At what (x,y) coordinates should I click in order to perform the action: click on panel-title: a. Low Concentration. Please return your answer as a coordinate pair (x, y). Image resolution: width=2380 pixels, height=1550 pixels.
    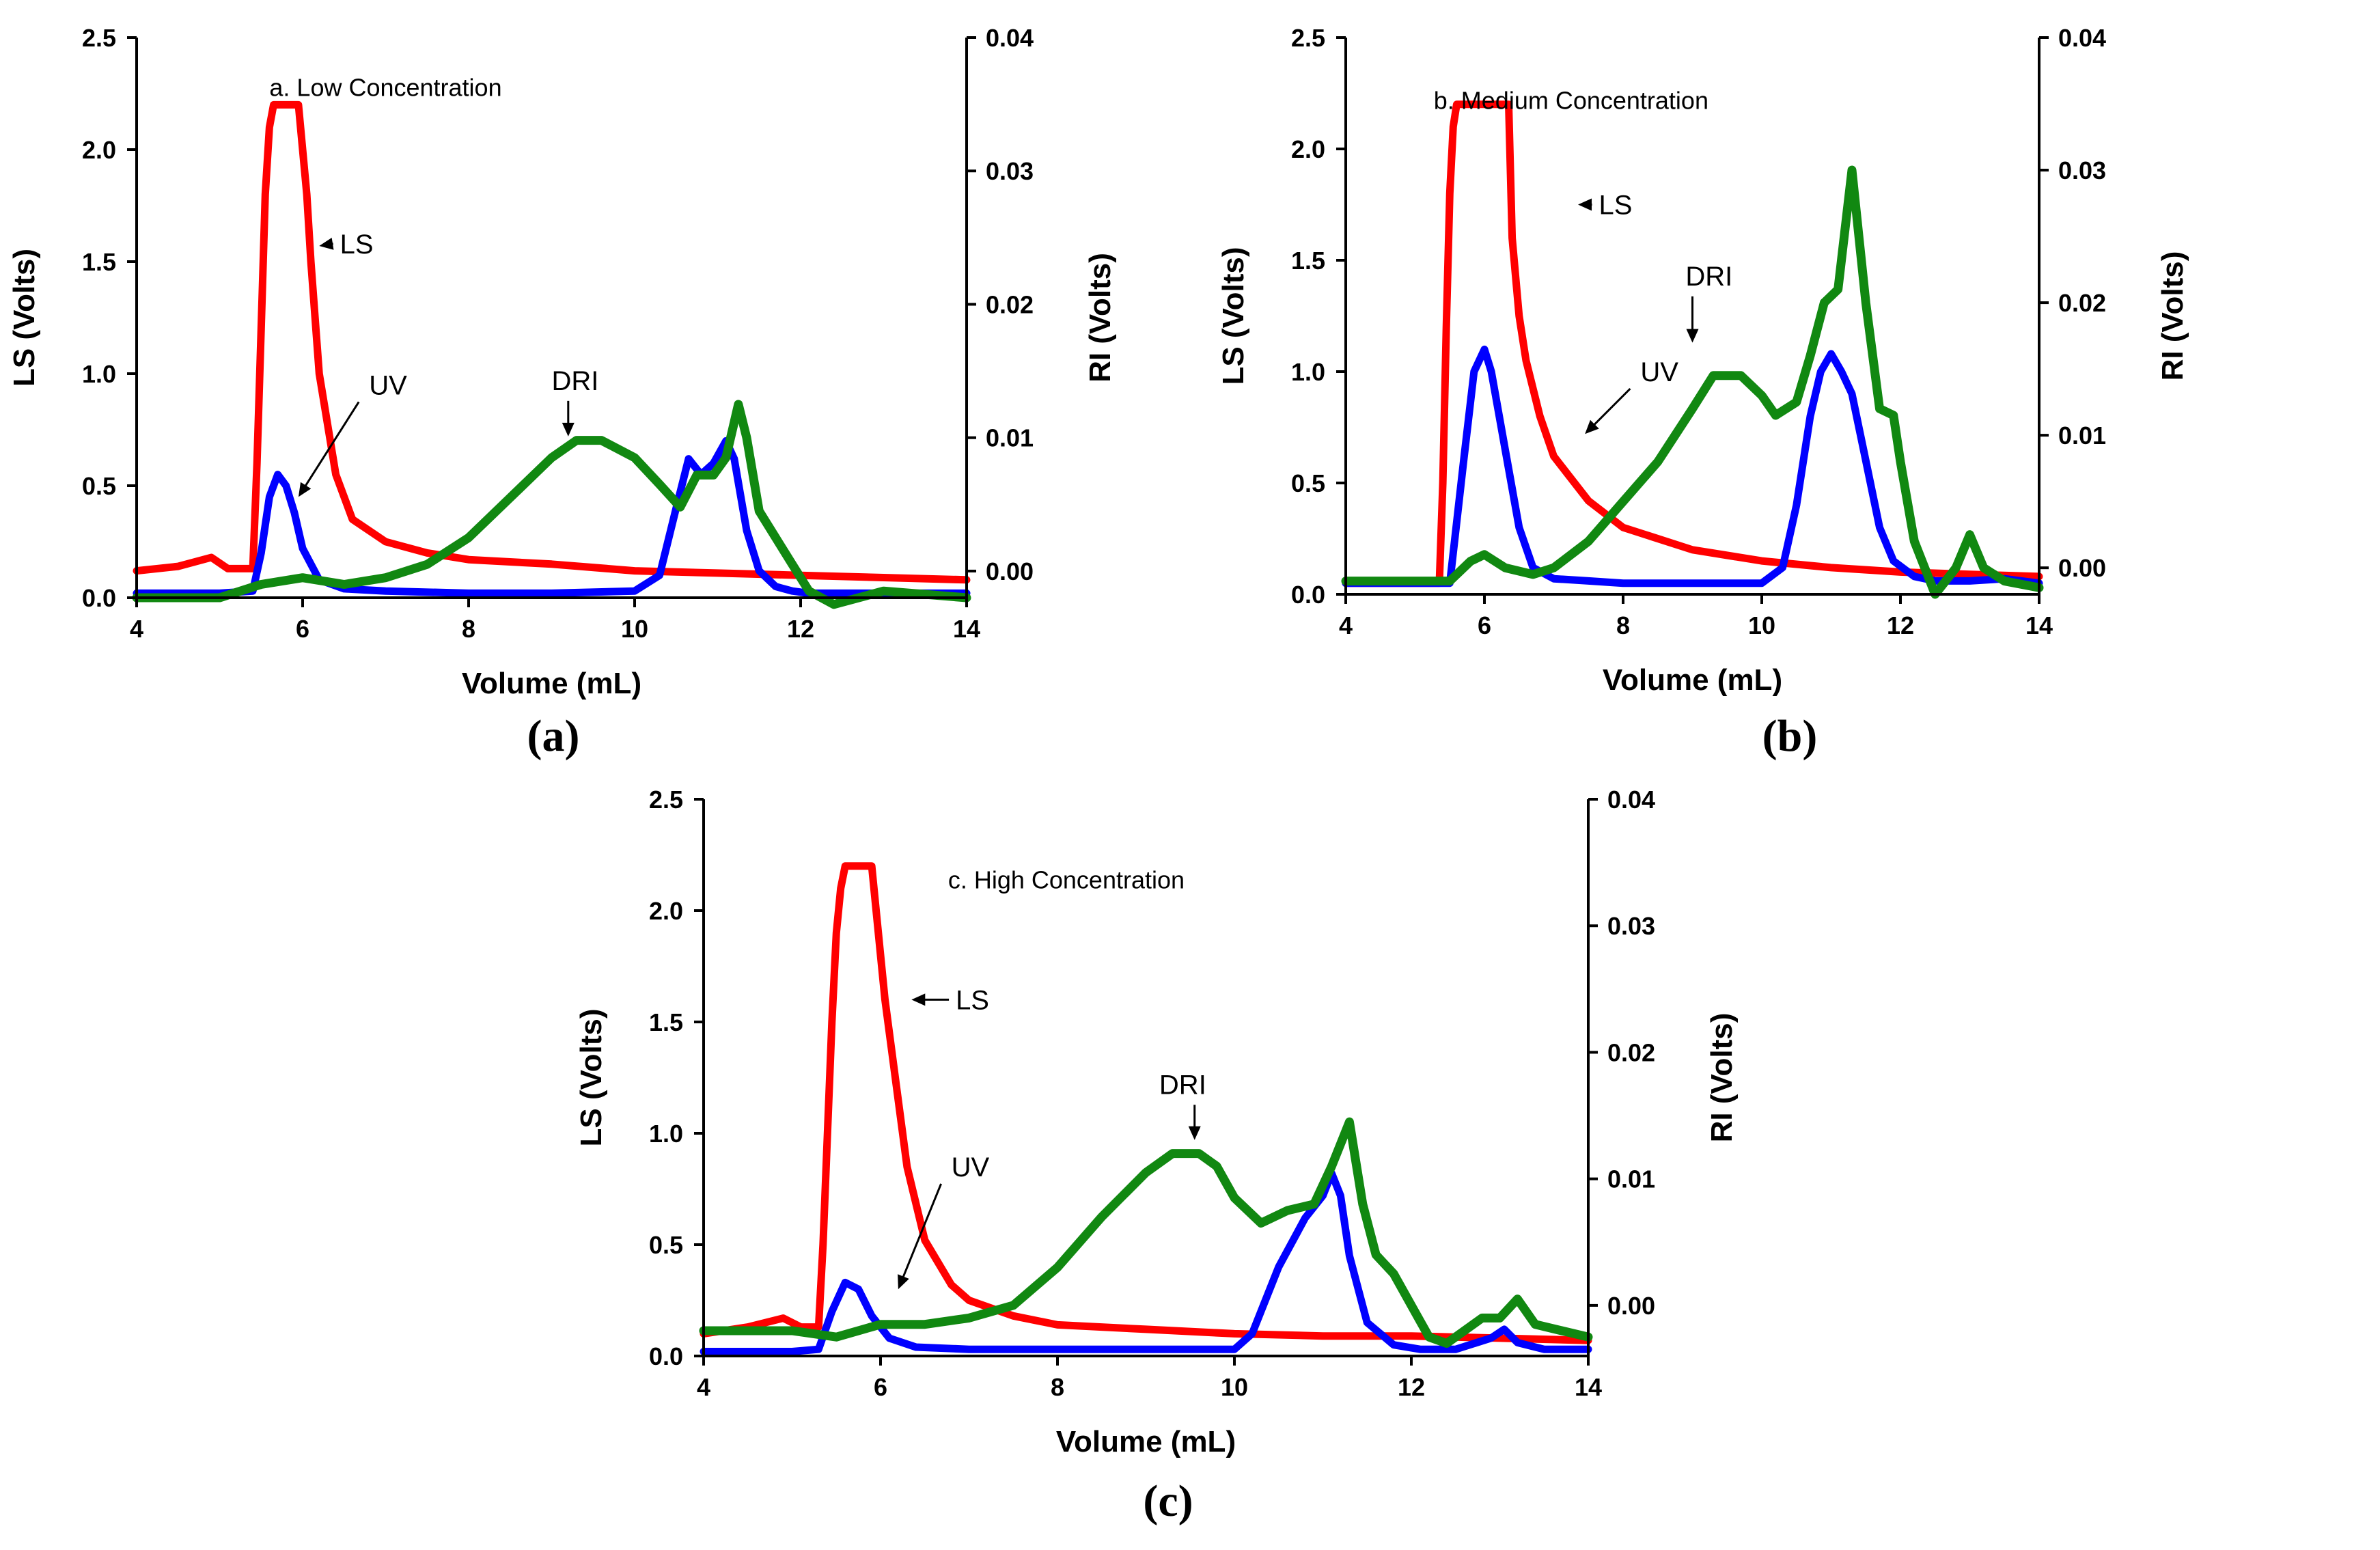
    Looking at the image, I should click on (385, 87).